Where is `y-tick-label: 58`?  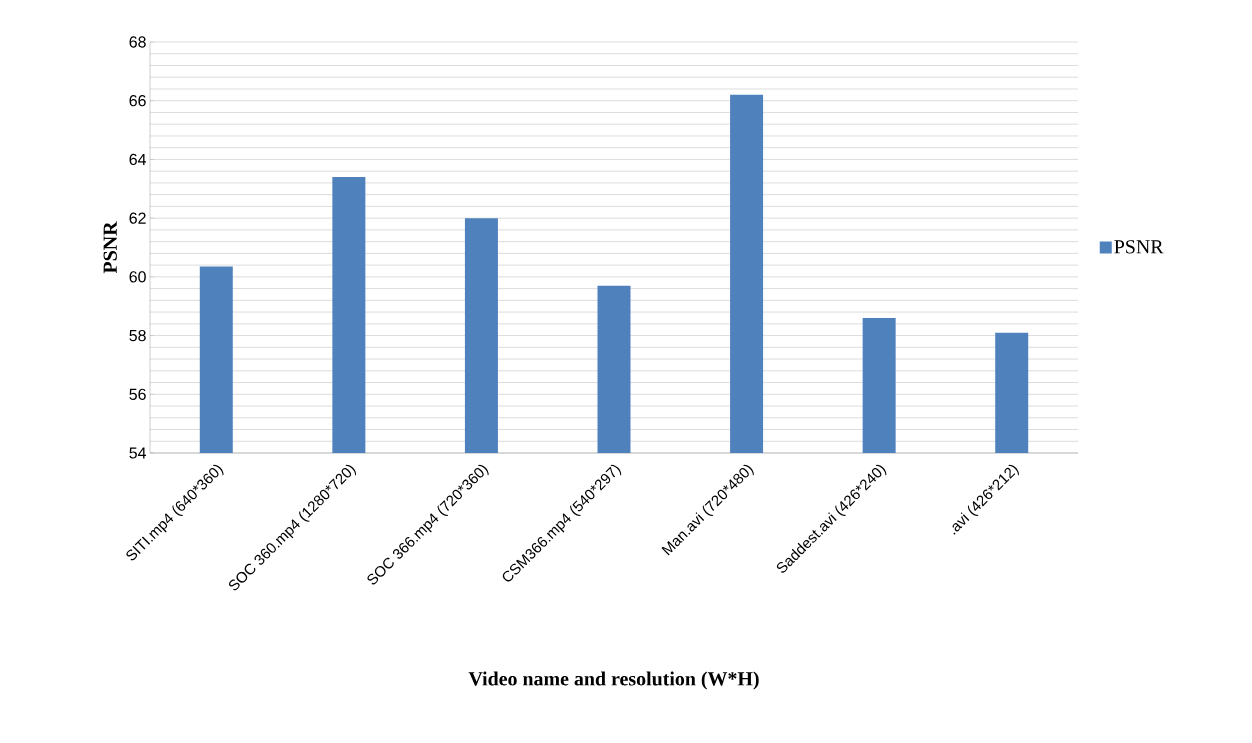 y-tick-label: 58 is located at coordinates (137, 335).